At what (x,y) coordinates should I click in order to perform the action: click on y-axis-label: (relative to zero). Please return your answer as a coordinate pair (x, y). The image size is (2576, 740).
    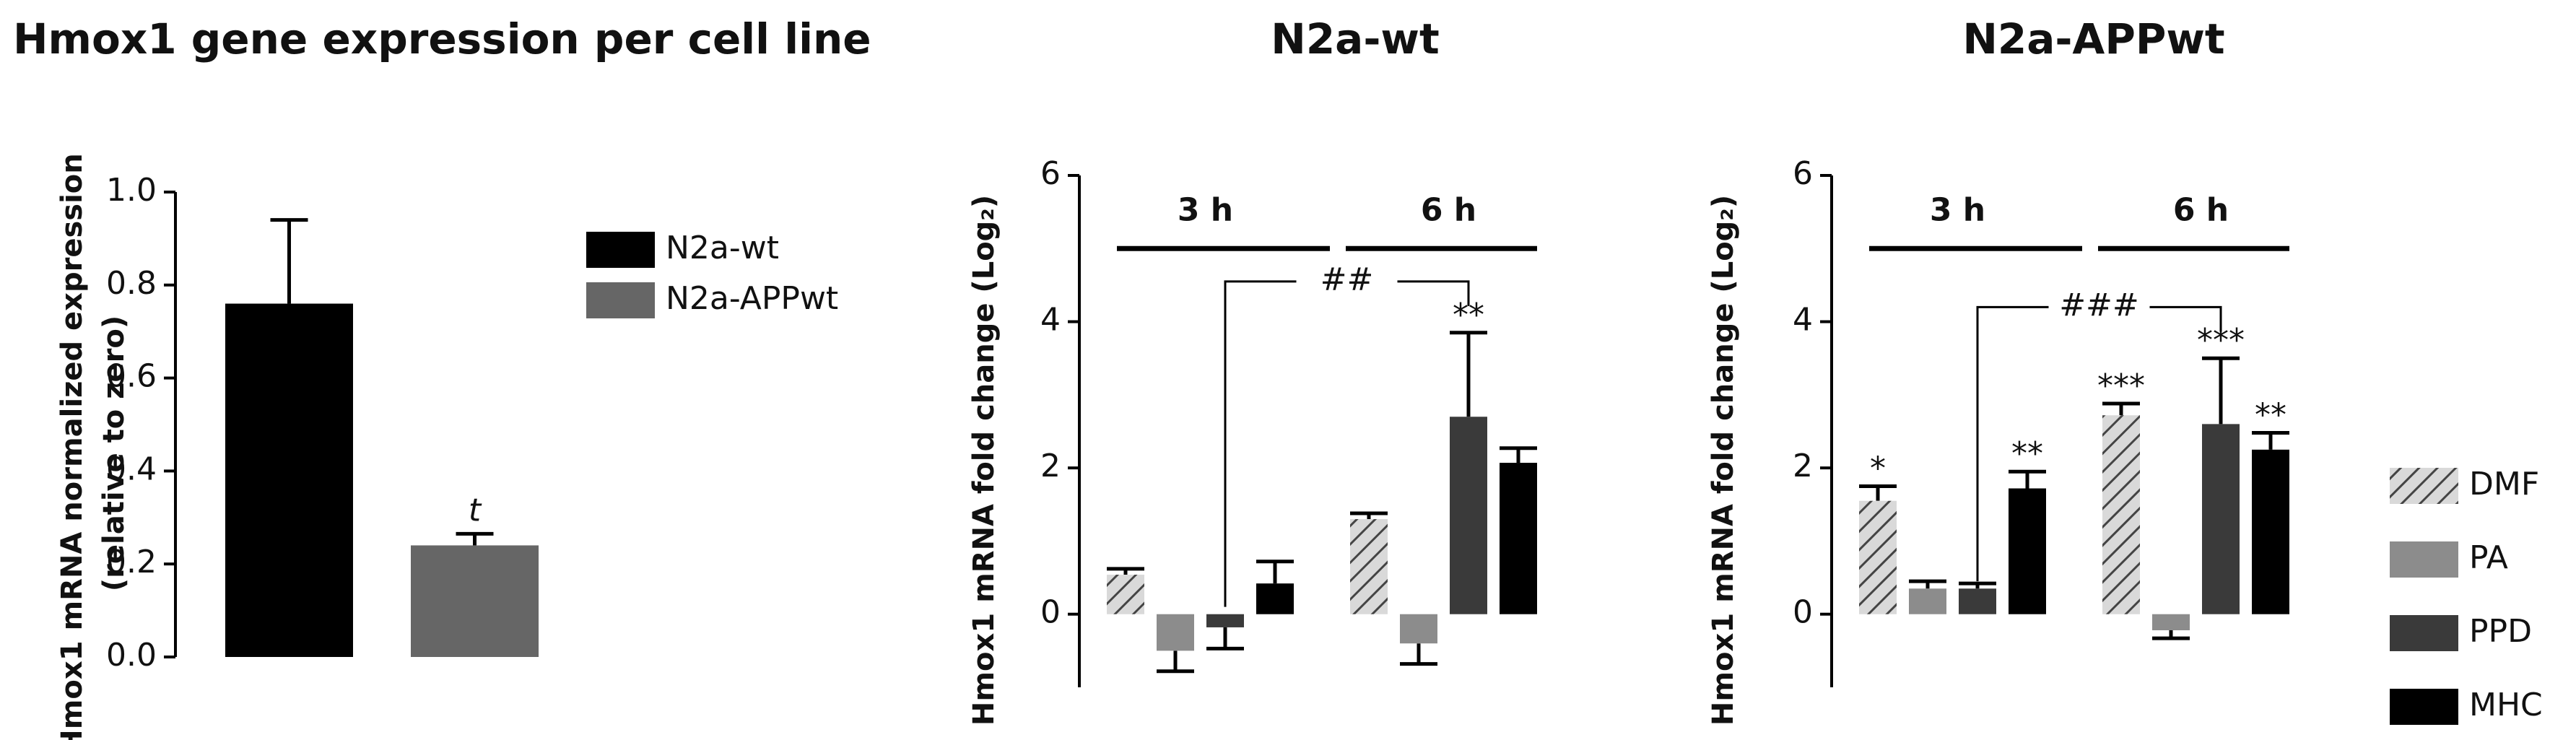
    Looking at the image, I should click on (114, 453).